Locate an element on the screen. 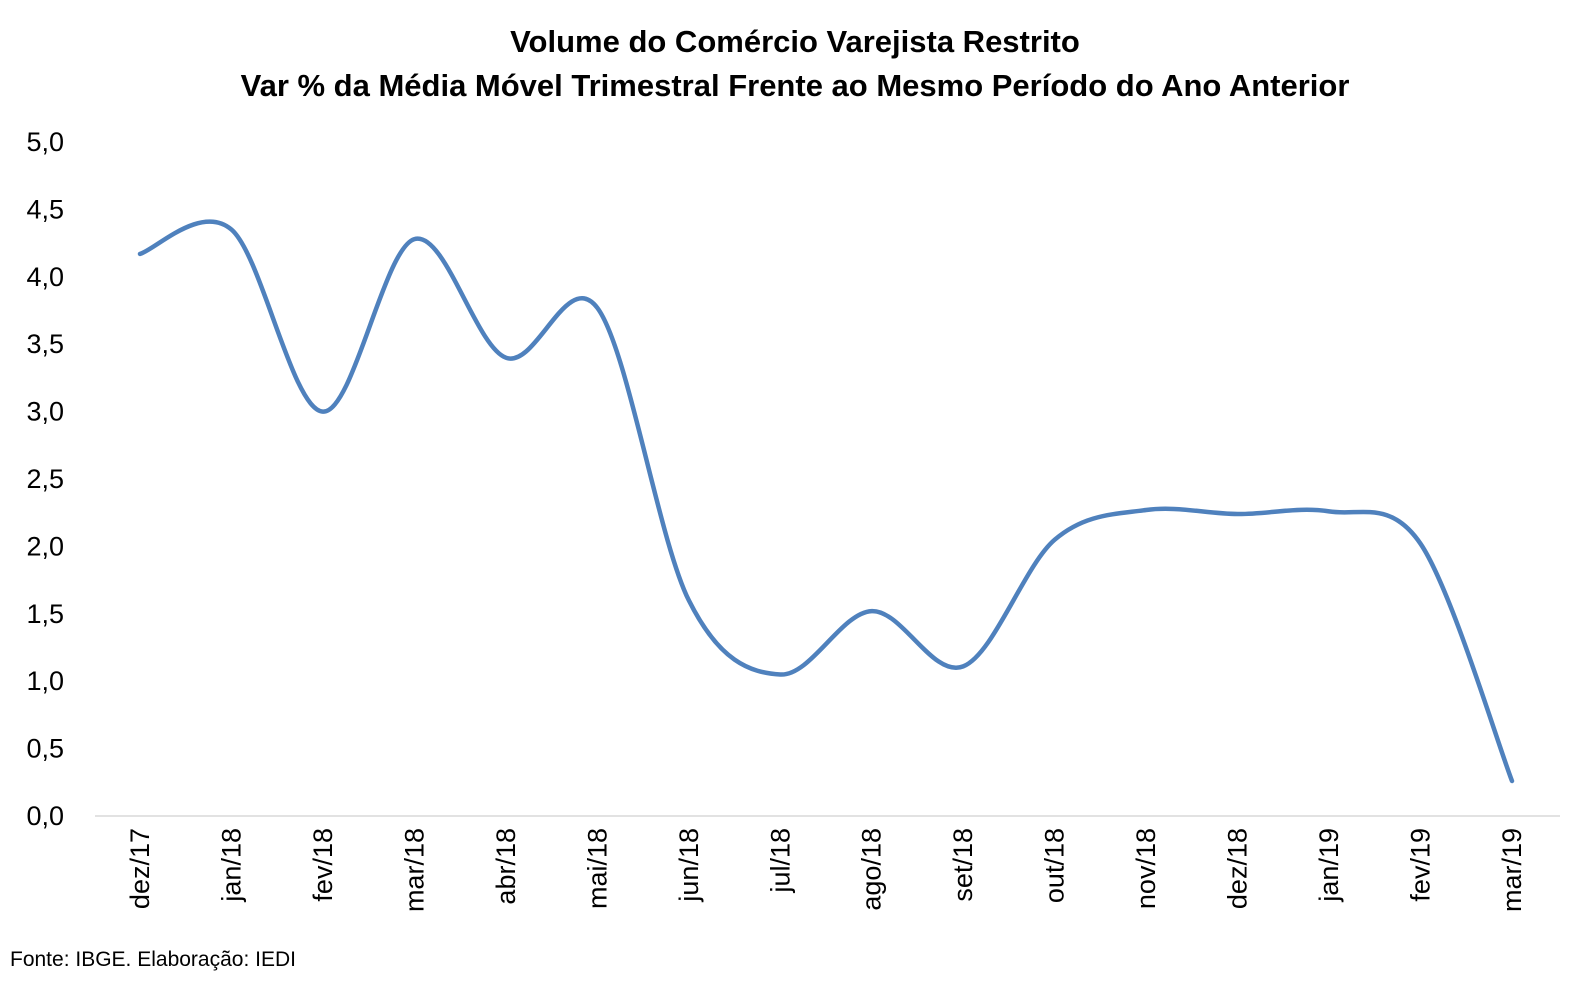  x-tick-label: jul/18 is located at coordinates (780, 861).